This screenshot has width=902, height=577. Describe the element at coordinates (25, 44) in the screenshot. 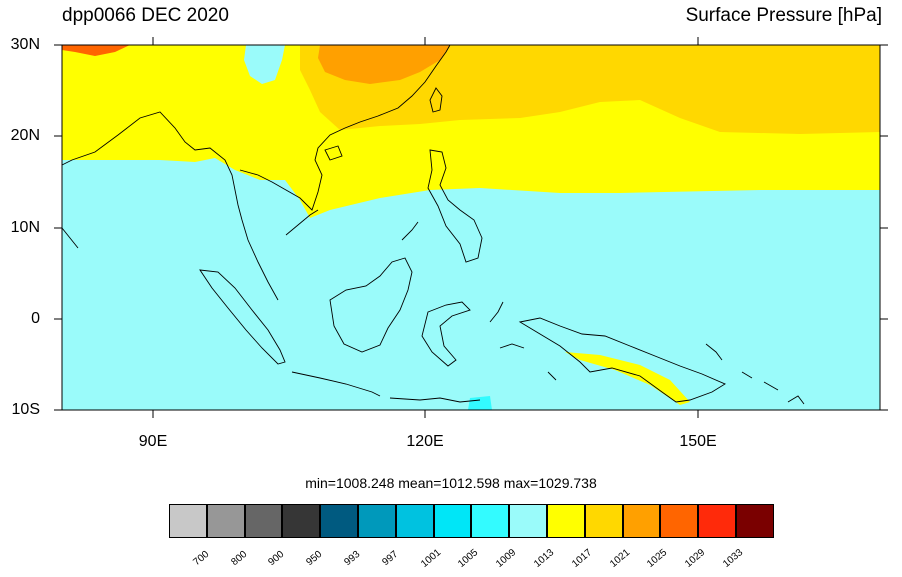

I see `lat-label-30n: 30N` at that location.